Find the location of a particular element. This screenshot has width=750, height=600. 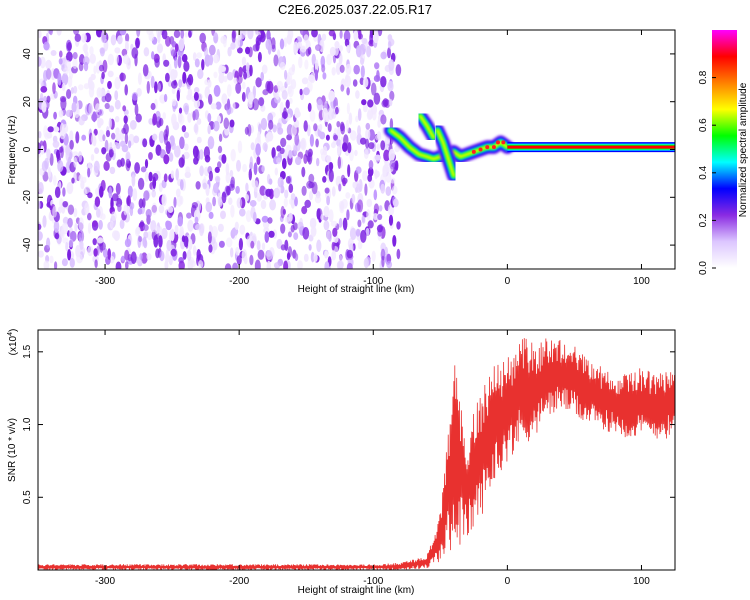

spectrogram-x-axis-label: Height of straight line (km) is located at coordinates (356, 289).